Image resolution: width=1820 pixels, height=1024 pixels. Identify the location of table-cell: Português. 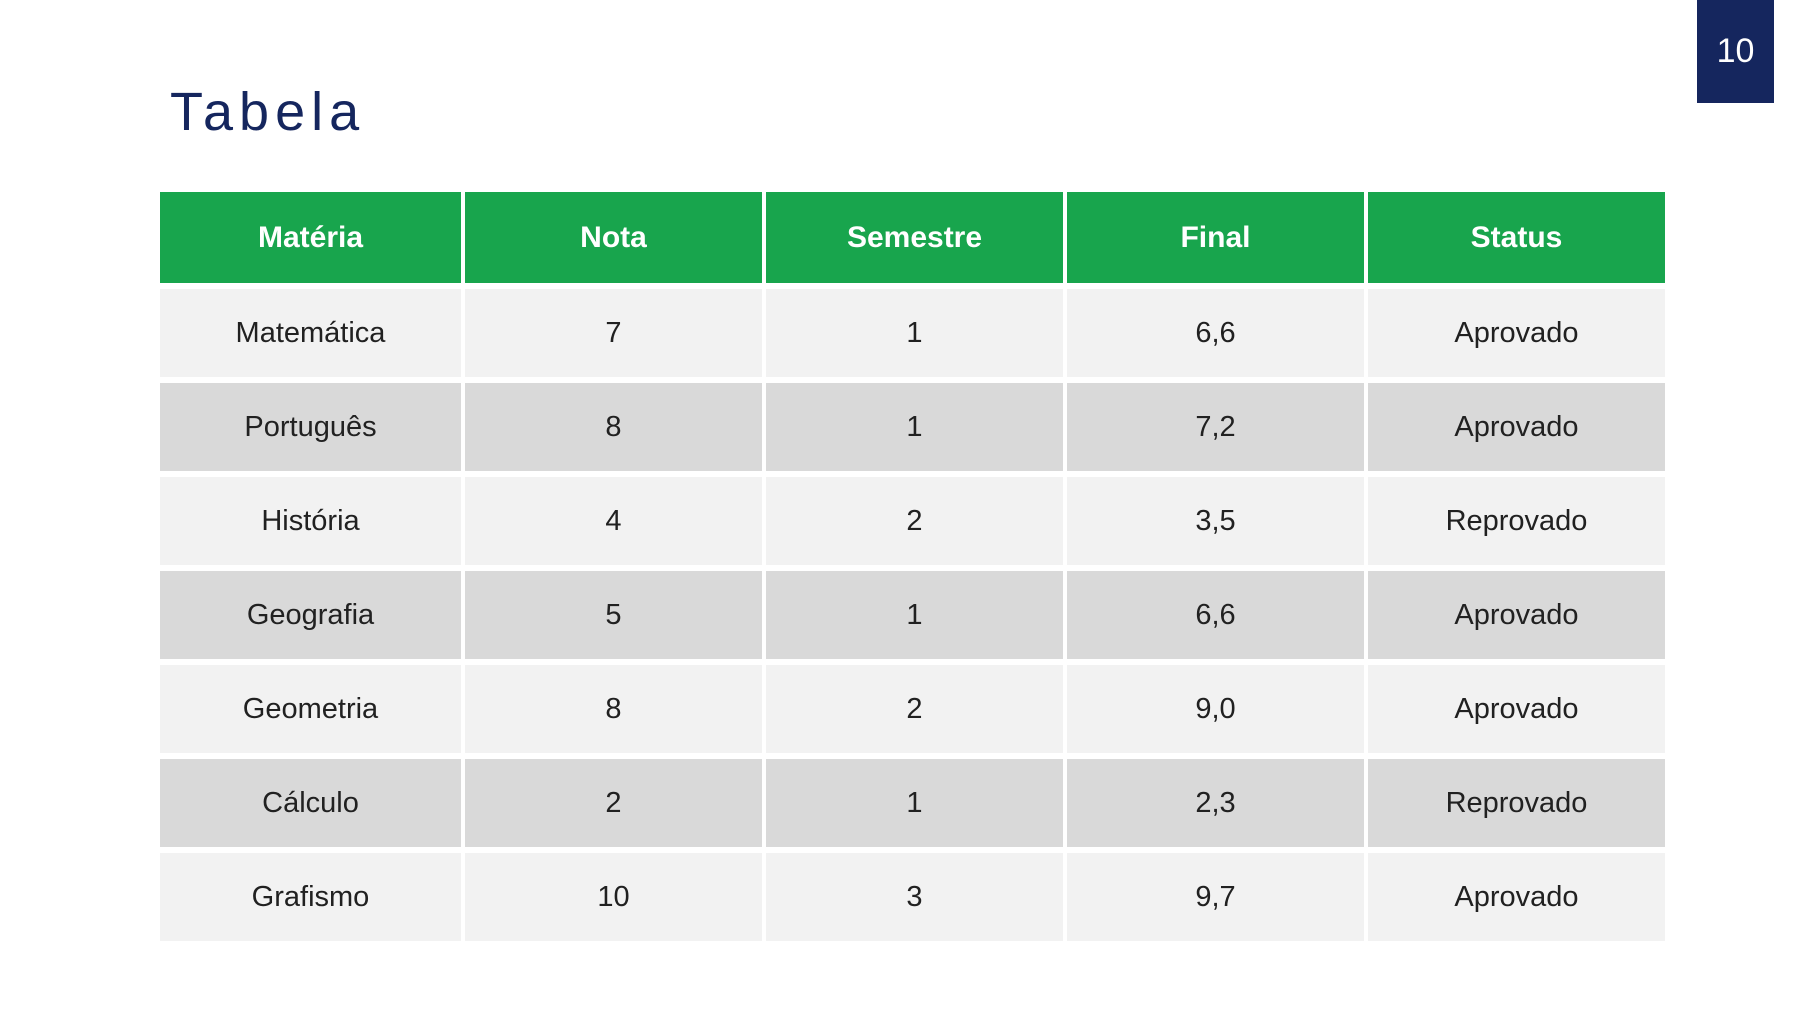
(310, 424).